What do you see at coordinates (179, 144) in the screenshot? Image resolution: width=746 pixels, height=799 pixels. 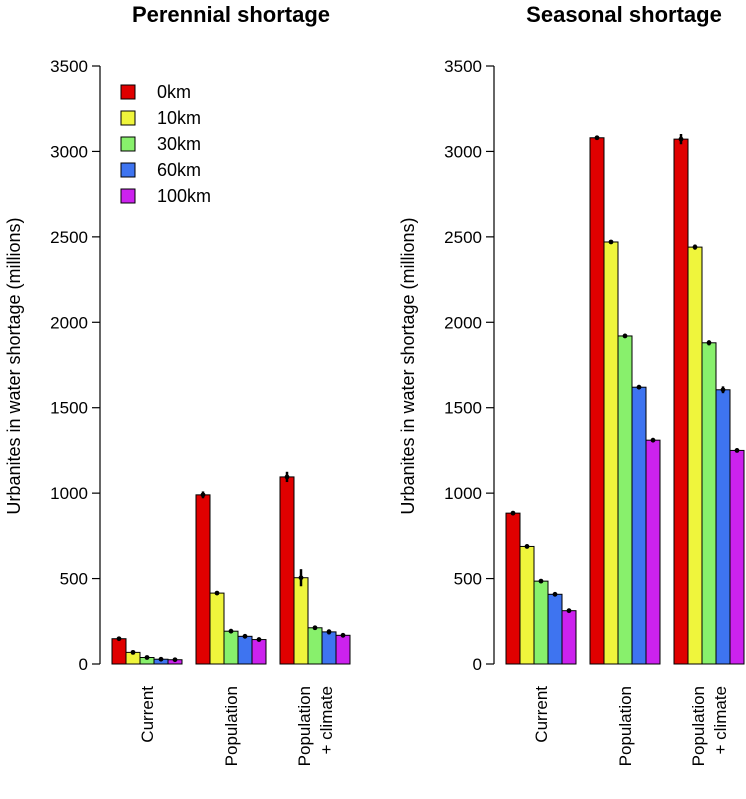 I see `legend-label: 30km` at bounding box center [179, 144].